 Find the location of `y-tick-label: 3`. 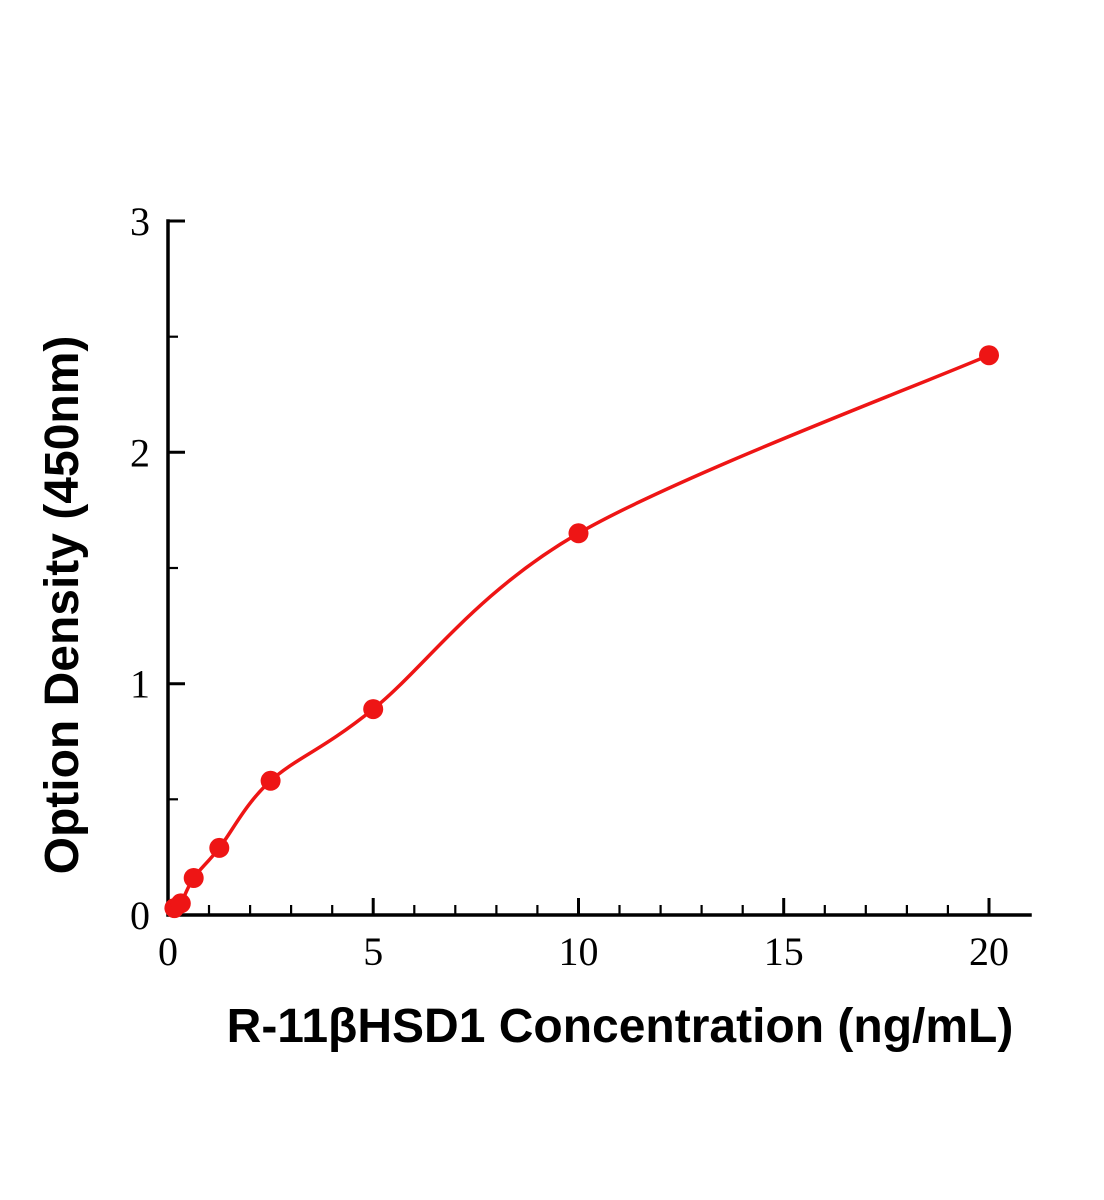

y-tick-label: 3 is located at coordinates (140, 221).